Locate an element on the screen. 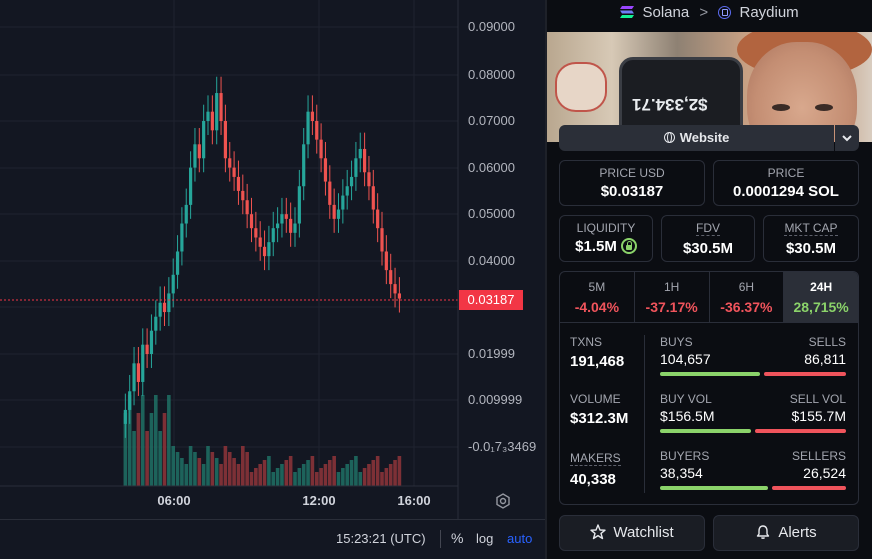  liquidity-value: $1.5M is located at coordinates (596, 246).